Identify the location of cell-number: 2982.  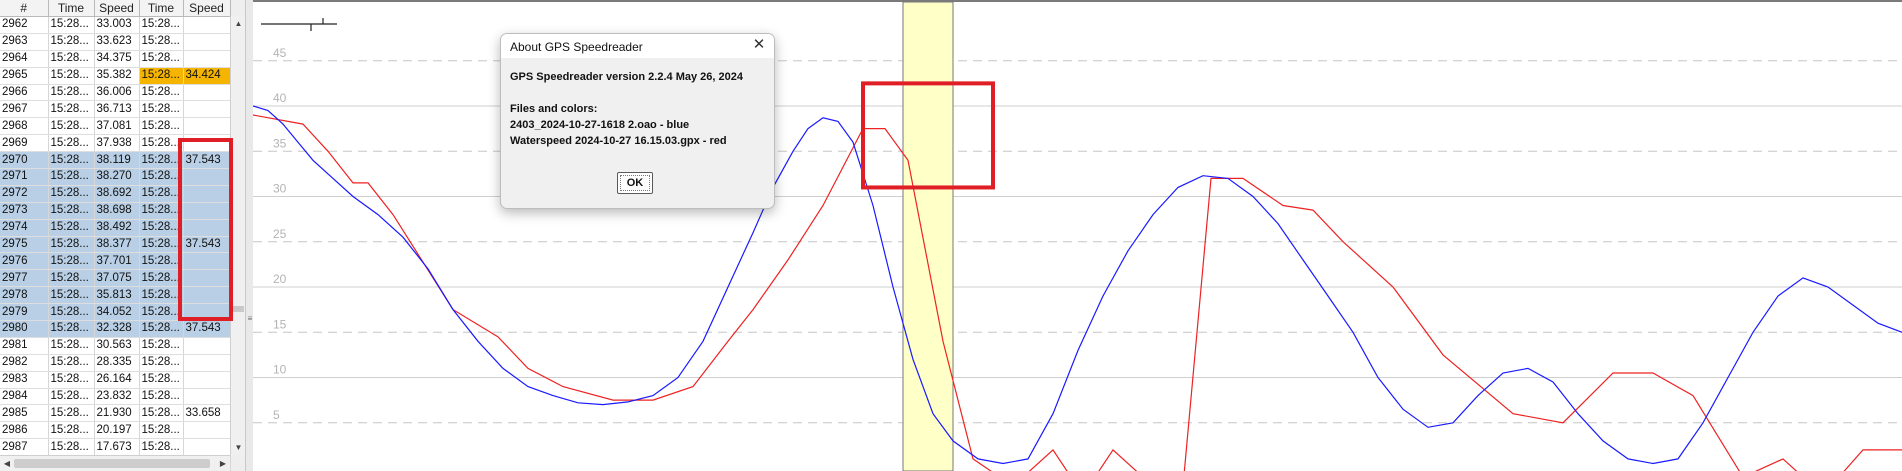
(24, 363).